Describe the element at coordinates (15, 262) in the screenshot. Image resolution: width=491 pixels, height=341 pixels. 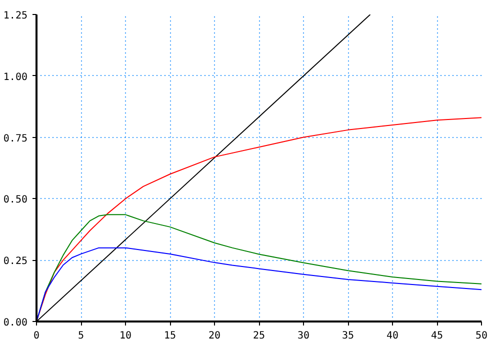
I see `y-tick-label: 0.25` at that location.